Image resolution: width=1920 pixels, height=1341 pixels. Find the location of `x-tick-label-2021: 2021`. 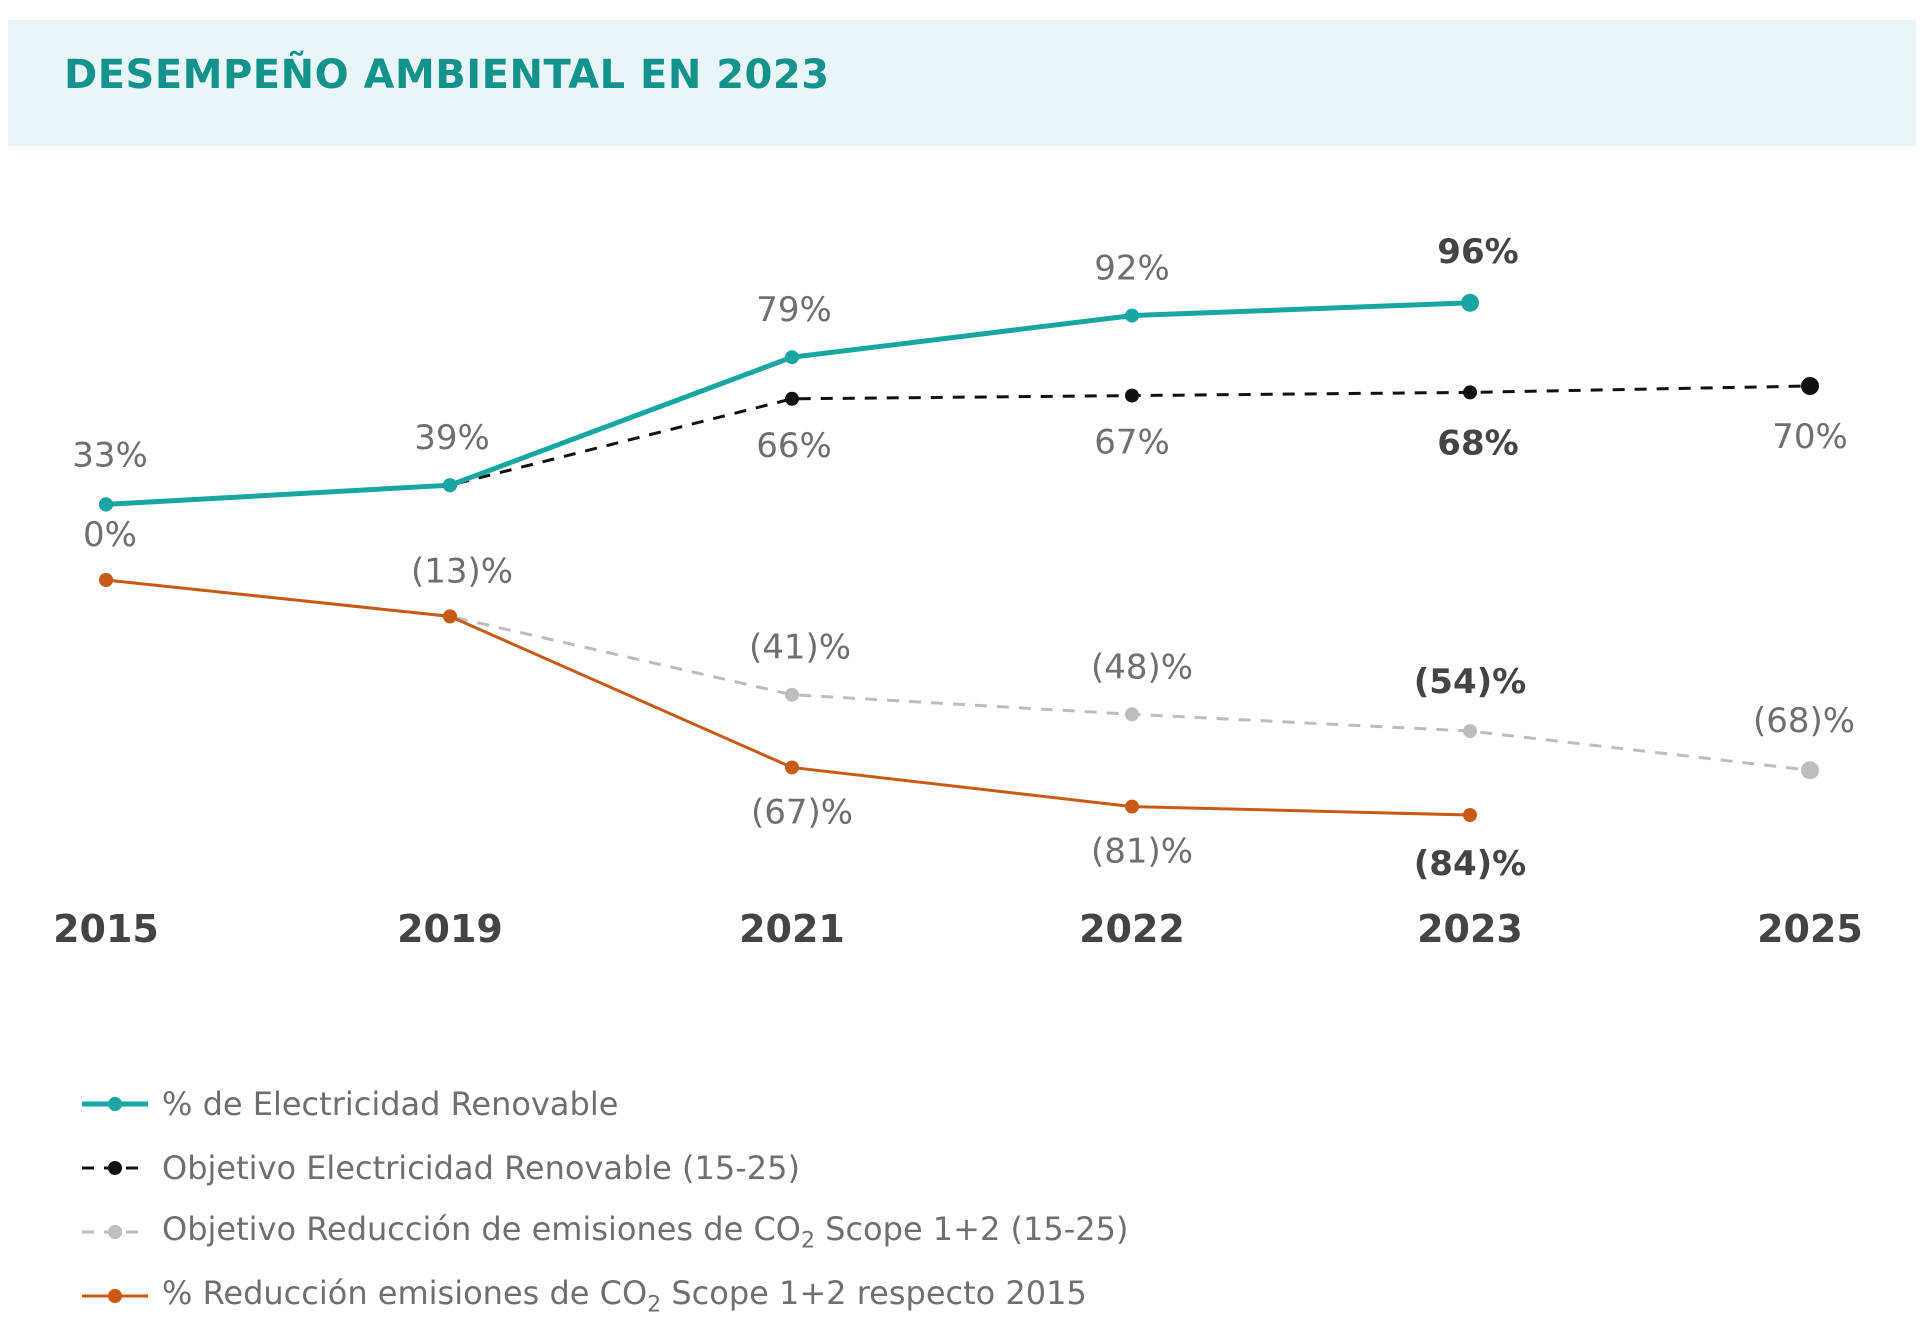

x-tick-label-2021: 2021 is located at coordinates (792, 929).